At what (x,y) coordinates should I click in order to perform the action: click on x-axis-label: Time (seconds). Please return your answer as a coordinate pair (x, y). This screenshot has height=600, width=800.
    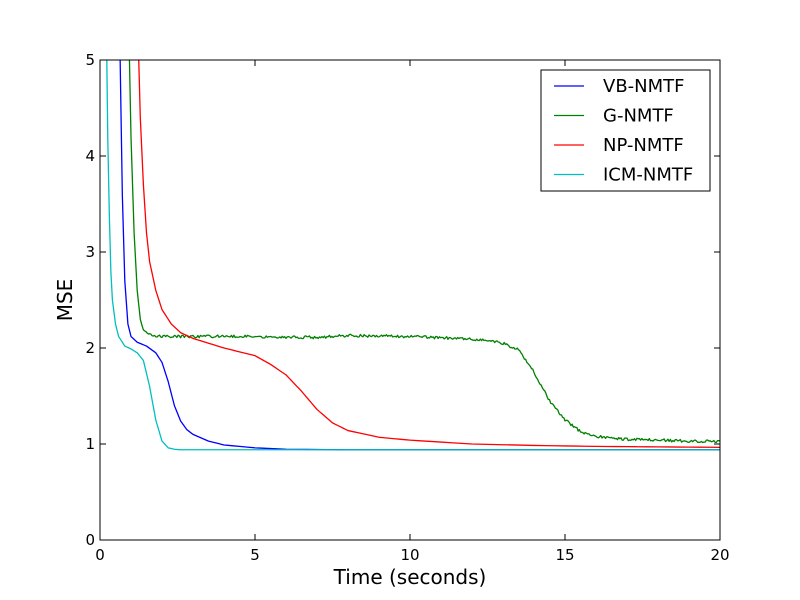
    Looking at the image, I should click on (410, 577).